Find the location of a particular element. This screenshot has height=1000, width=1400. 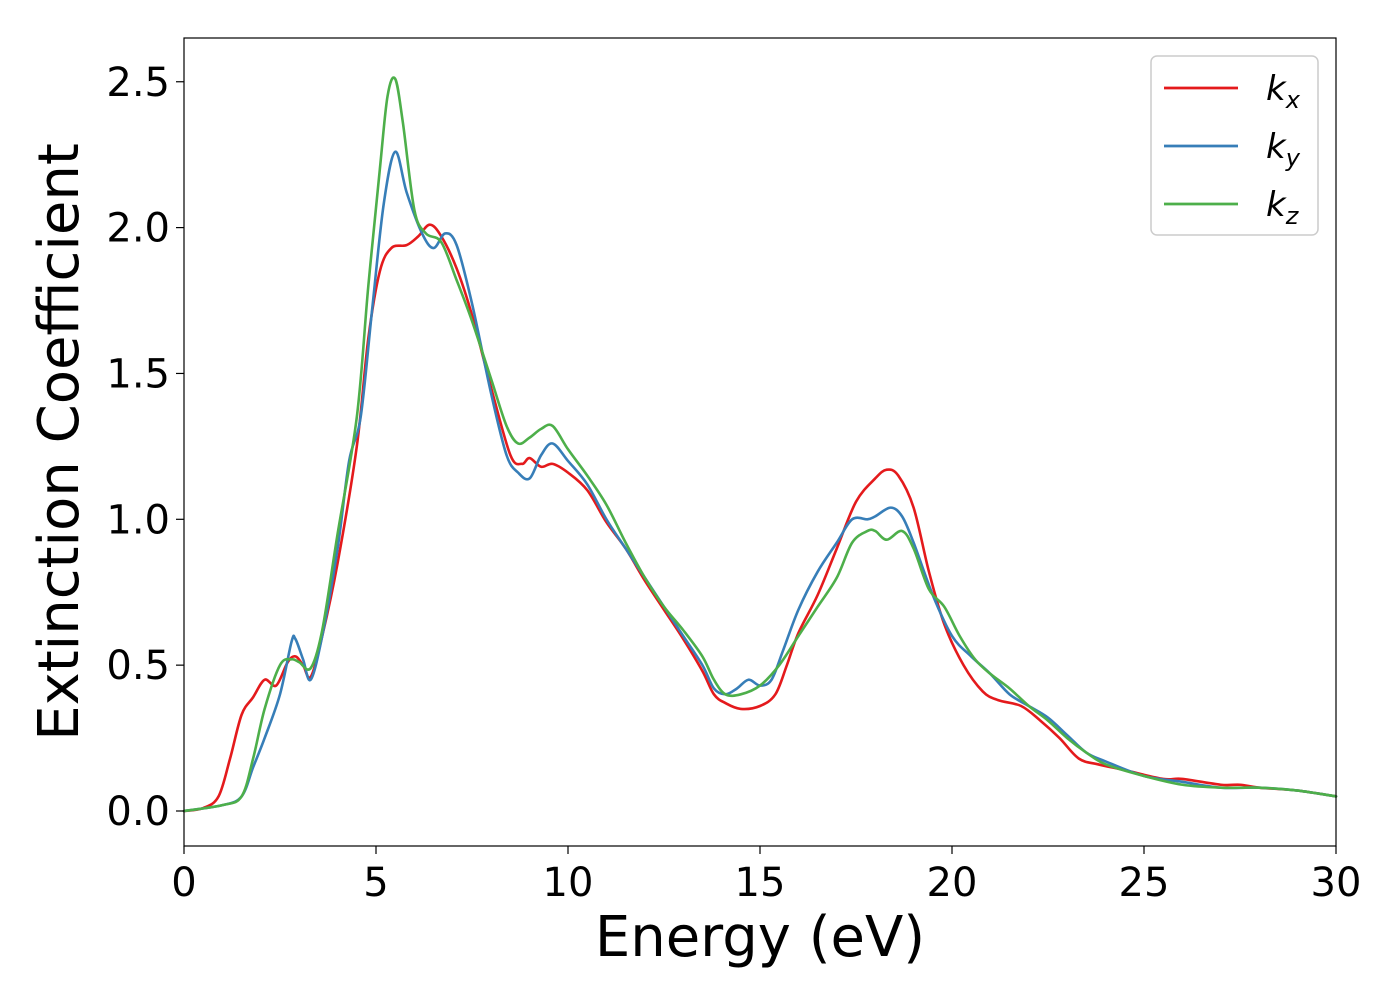

y-tick-label: 1.5 is located at coordinates (138, 374).